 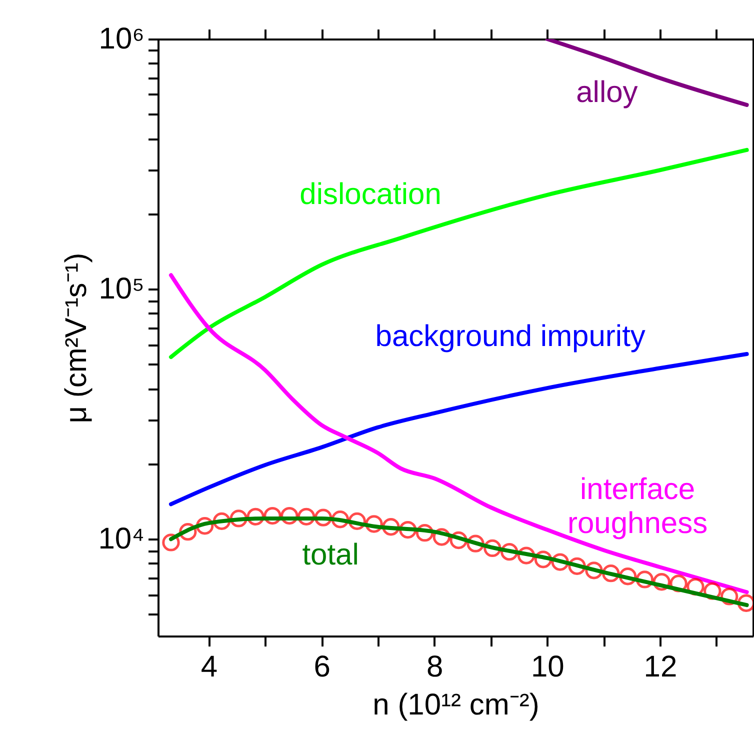 I want to click on y-tick-label: 10⁶, so click(x=121, y=39).